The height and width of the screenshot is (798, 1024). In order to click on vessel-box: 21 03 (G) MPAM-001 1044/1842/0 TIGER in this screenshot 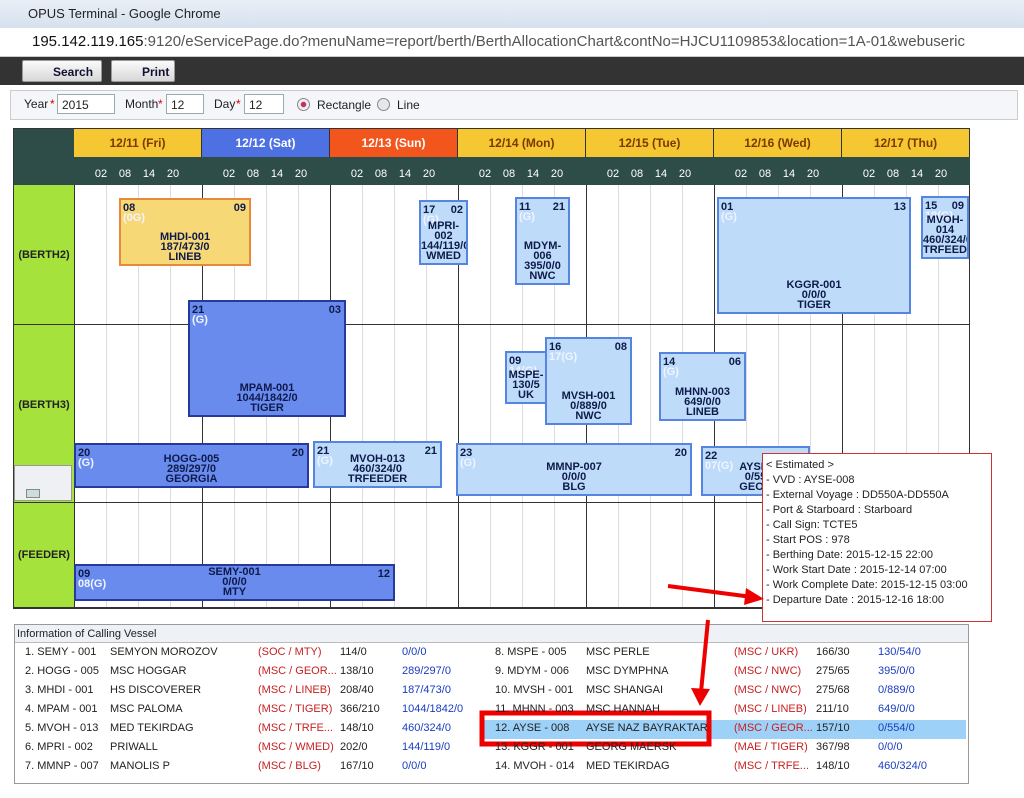, I will do `click(267, 358)`.